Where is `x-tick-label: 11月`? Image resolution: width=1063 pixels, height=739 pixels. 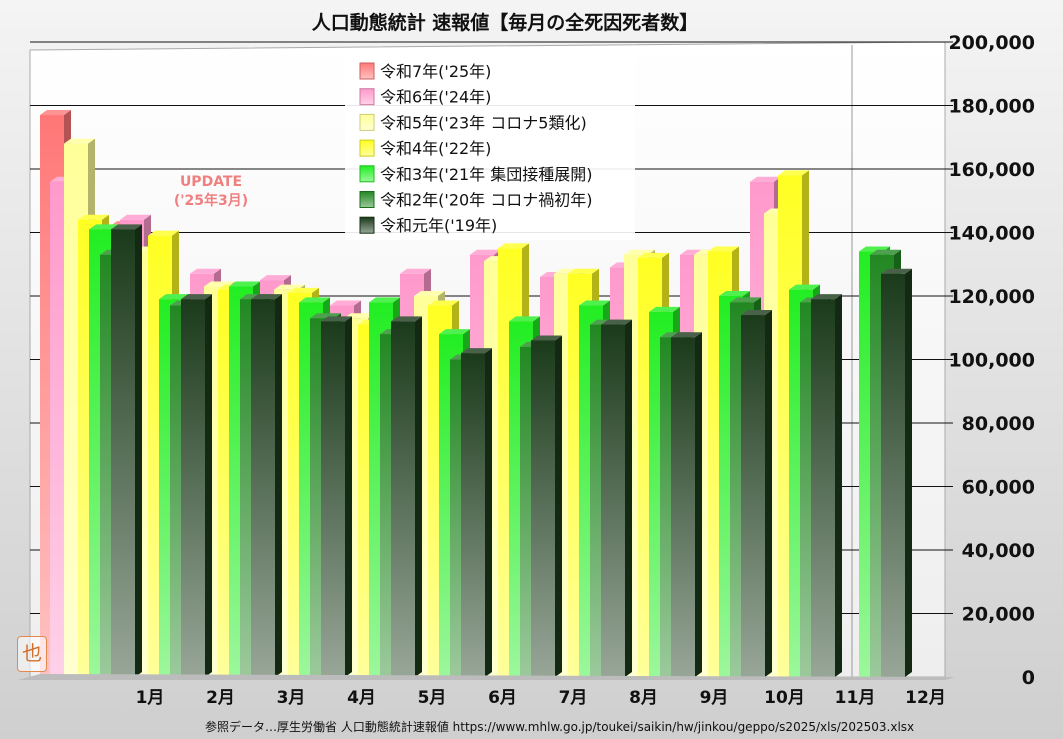 x-tick-label: 11月 is located at coordinates (855, 698).